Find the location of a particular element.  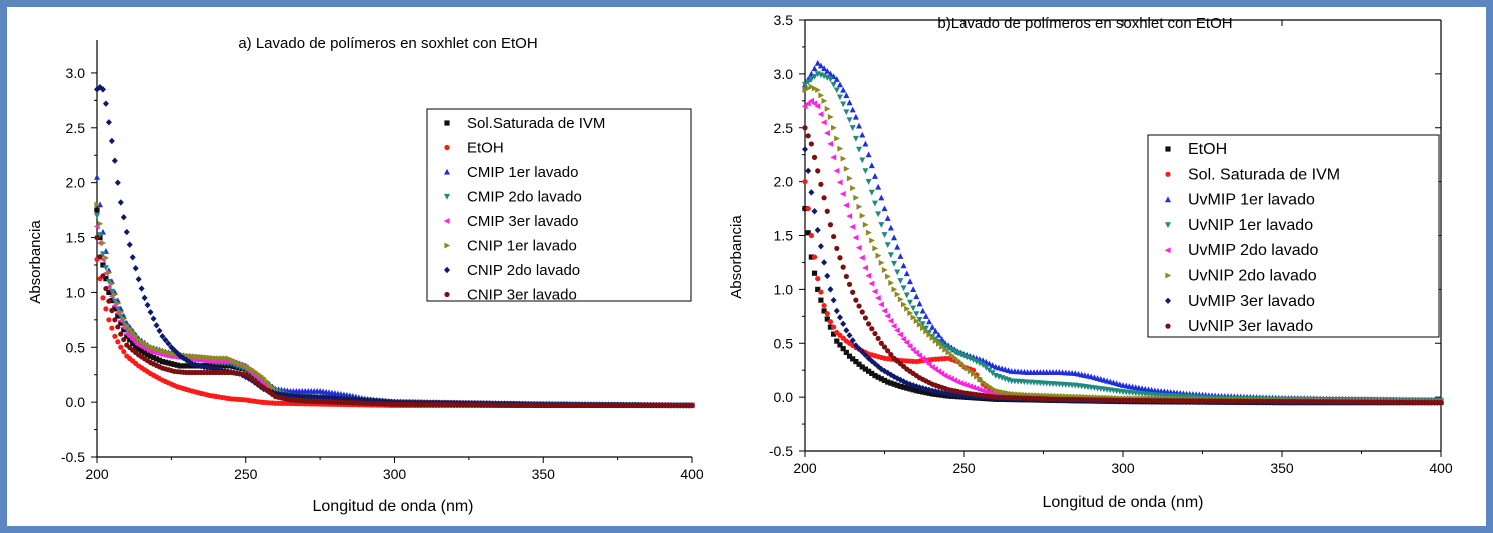

chart-a-x-tick-label: 300 is located at coordinates (395, 474).